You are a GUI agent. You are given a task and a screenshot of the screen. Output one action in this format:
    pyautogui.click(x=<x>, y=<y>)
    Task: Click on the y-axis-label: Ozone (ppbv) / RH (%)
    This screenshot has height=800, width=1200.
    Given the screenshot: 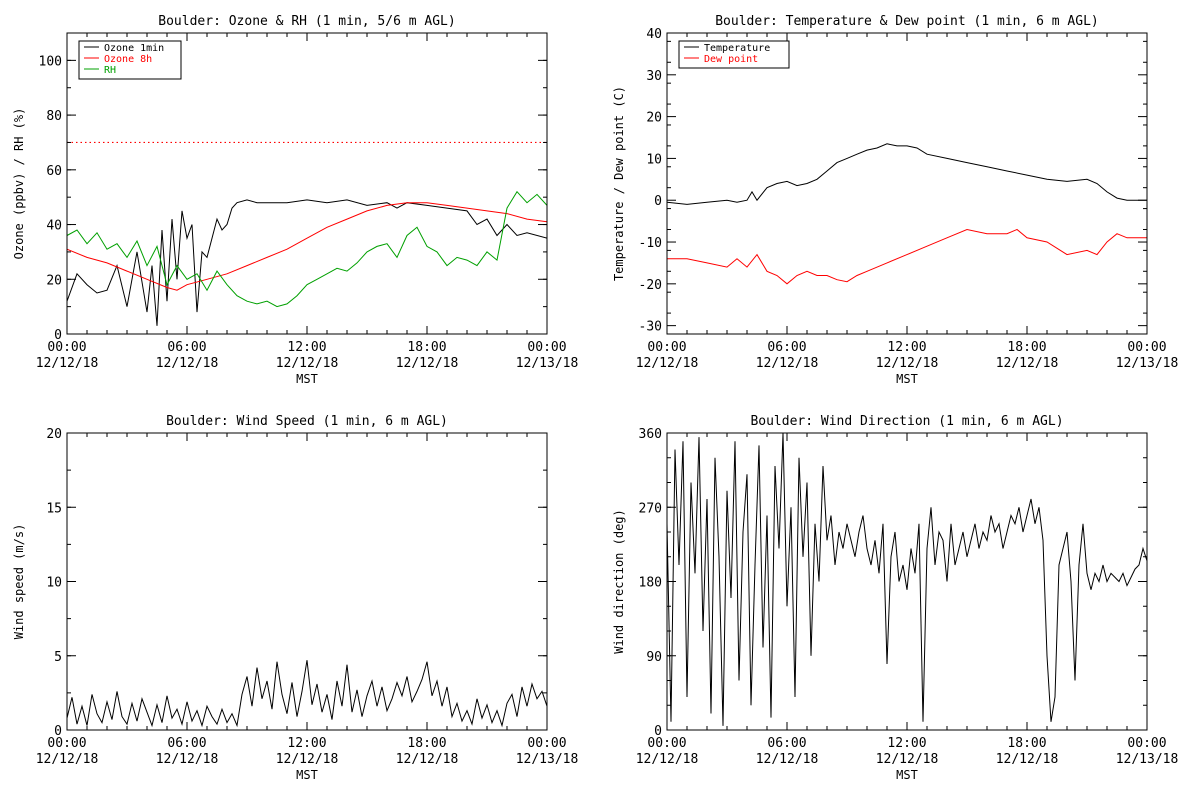 What is the action you would take?
    pyautogui.click(x=19, y=184)
    